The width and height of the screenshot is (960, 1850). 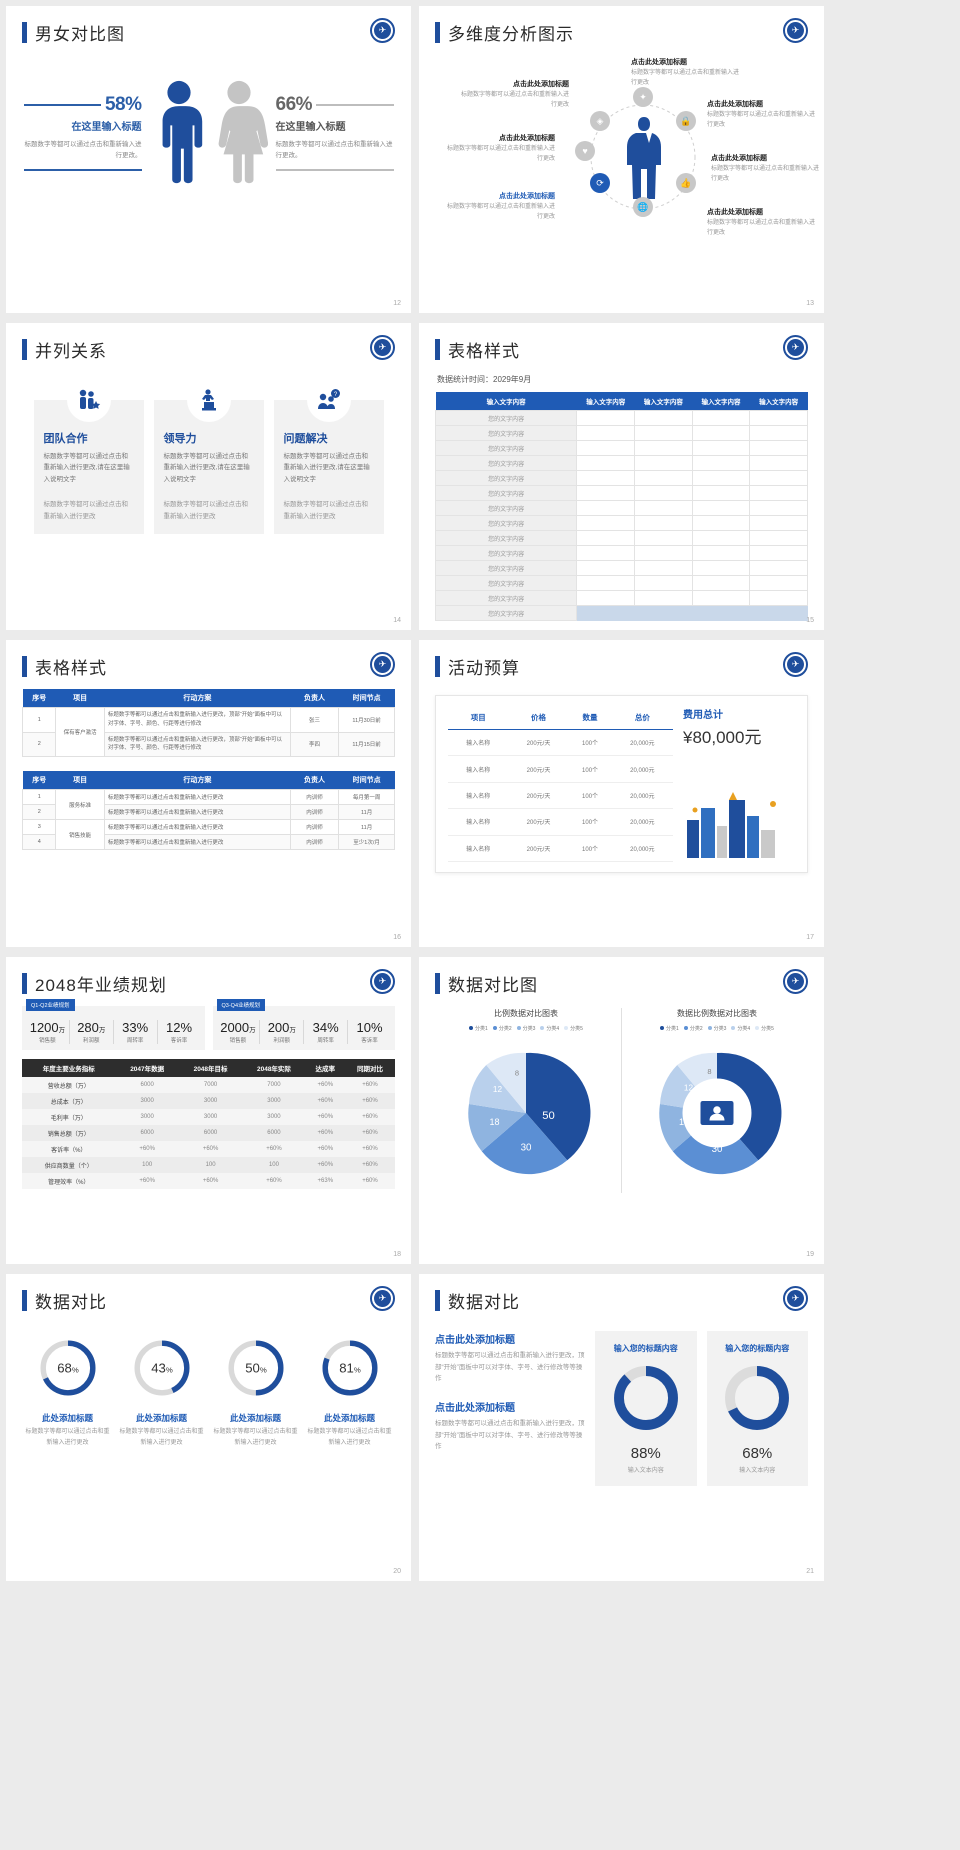 What do you see at coordinates (757, 1408) in the screenshot?
I see `ring-card-2: 输入您的标题内容 68% 输入文本内容` at bounding box center [757, 1408].